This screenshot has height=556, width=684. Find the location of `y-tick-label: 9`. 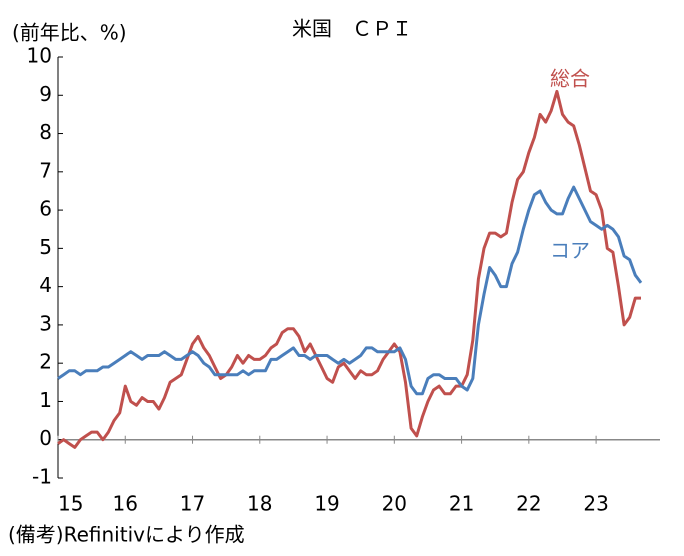

y-tick-label: 9 is located at coordinates (45, 94).